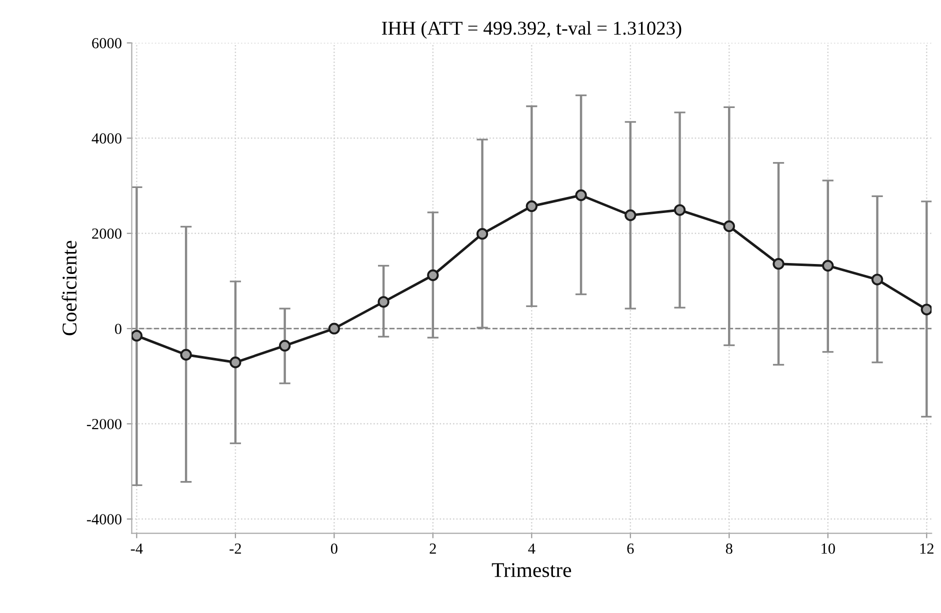 The width and height of the screenshot is (941, 613). Describe the element at coordinates (104, 424) in the screenshot. I see `y-tick-label: -2000` at that location.